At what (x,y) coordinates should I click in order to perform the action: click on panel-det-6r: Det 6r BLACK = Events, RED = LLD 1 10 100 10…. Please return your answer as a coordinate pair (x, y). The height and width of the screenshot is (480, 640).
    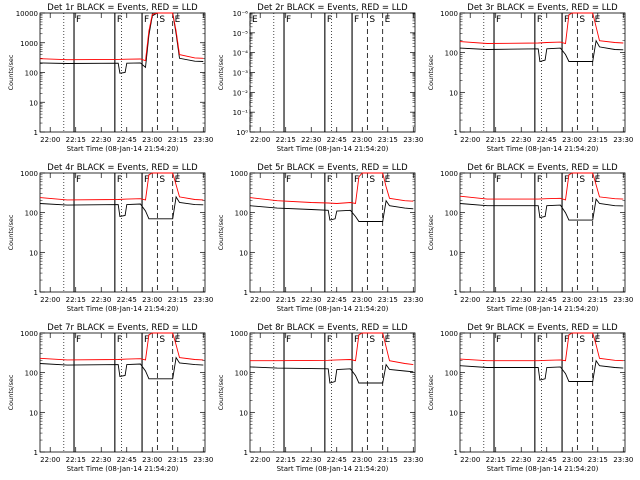
    Looking at the image, I should click on (530, 238).